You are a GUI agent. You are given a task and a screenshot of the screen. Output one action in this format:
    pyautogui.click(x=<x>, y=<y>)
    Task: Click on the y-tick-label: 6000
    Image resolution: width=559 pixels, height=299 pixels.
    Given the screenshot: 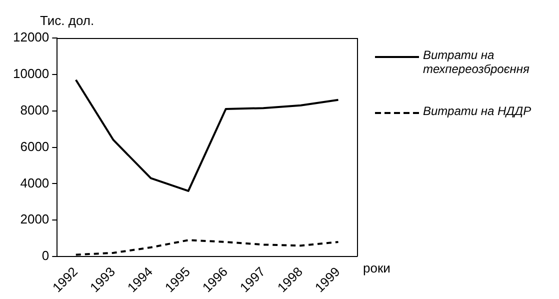 What is the action you would take?
    pyautogui.click(x=35, y=146)
    